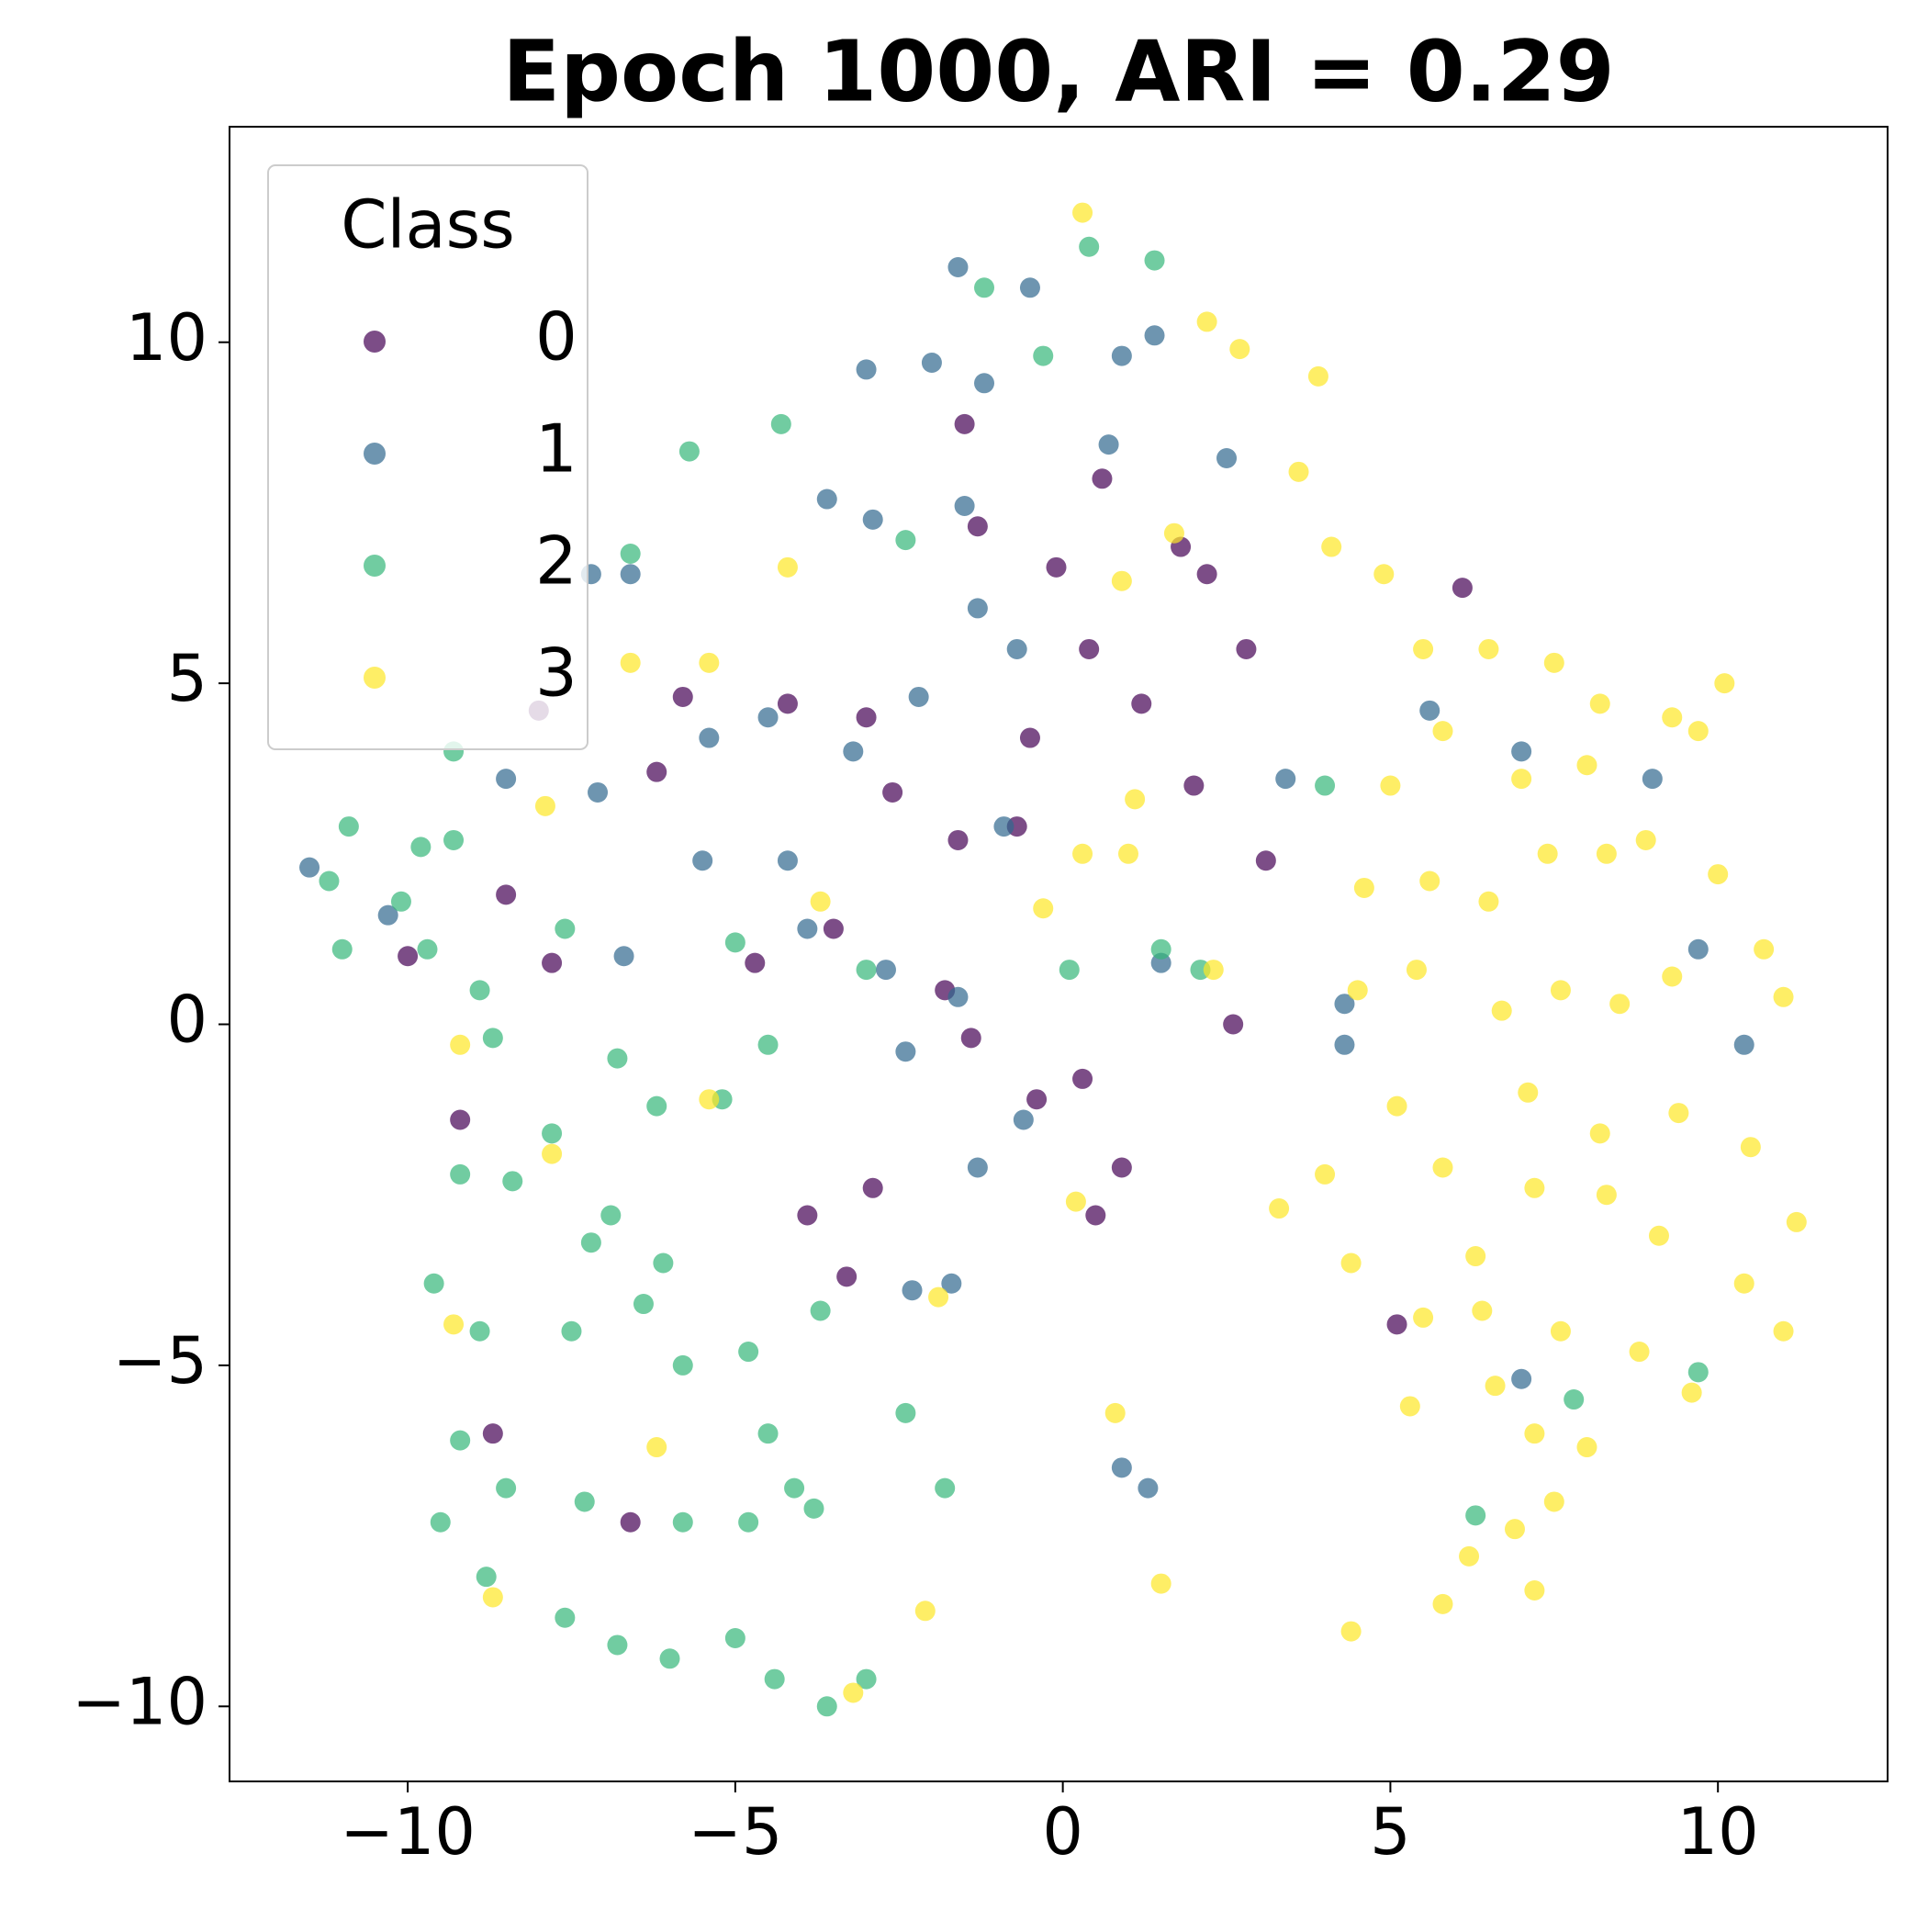 This screenshot has width=1928, height=1932. I want to click on y-tick-label: 10, so click(166, 338).